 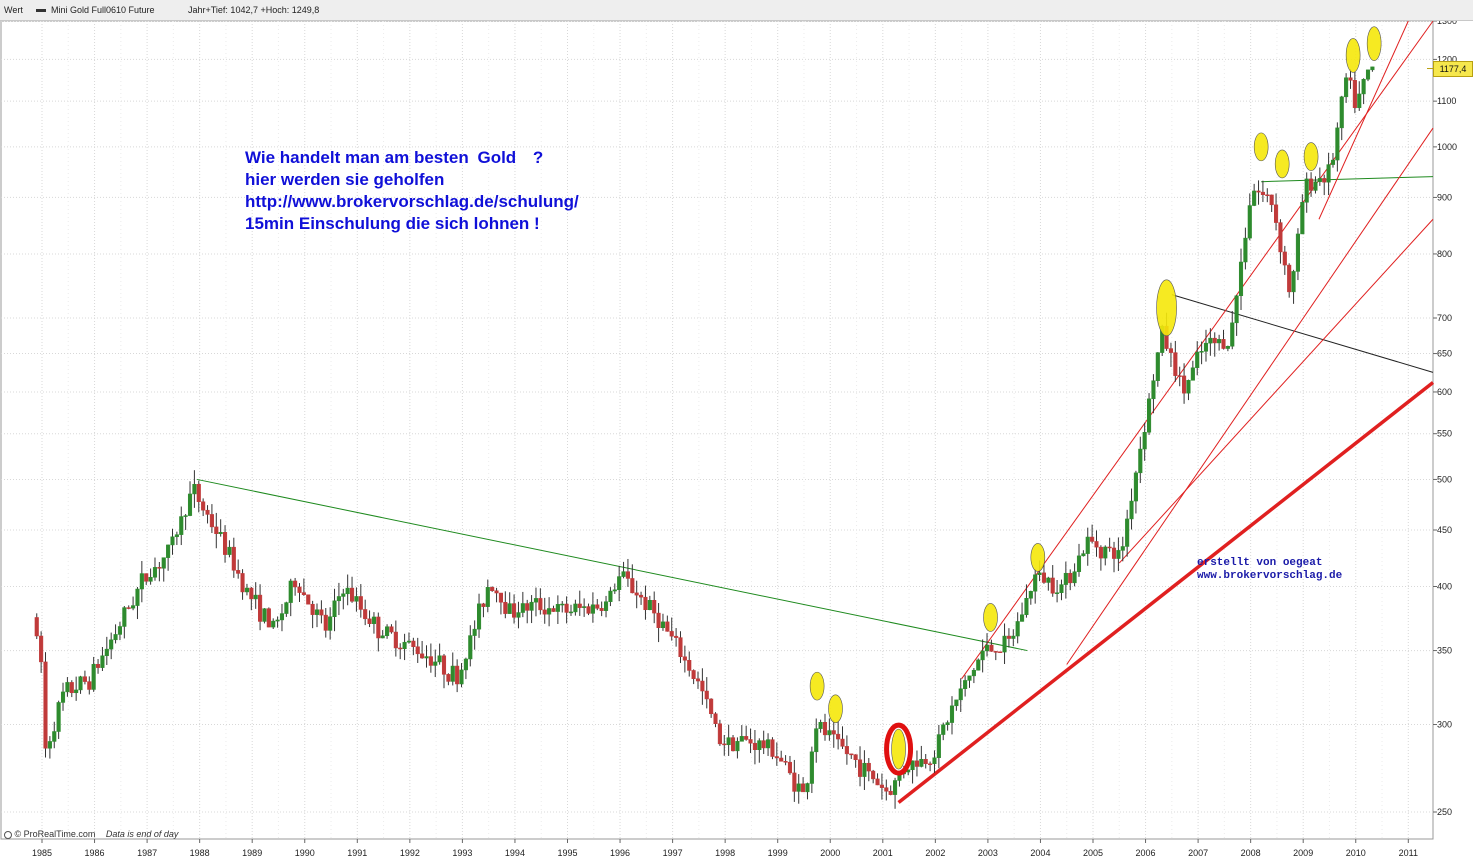 What do you see at coordinates (673, 853) in the screenshot?
I see `x-tick-label: 1997` at bounding box center [673, 853].